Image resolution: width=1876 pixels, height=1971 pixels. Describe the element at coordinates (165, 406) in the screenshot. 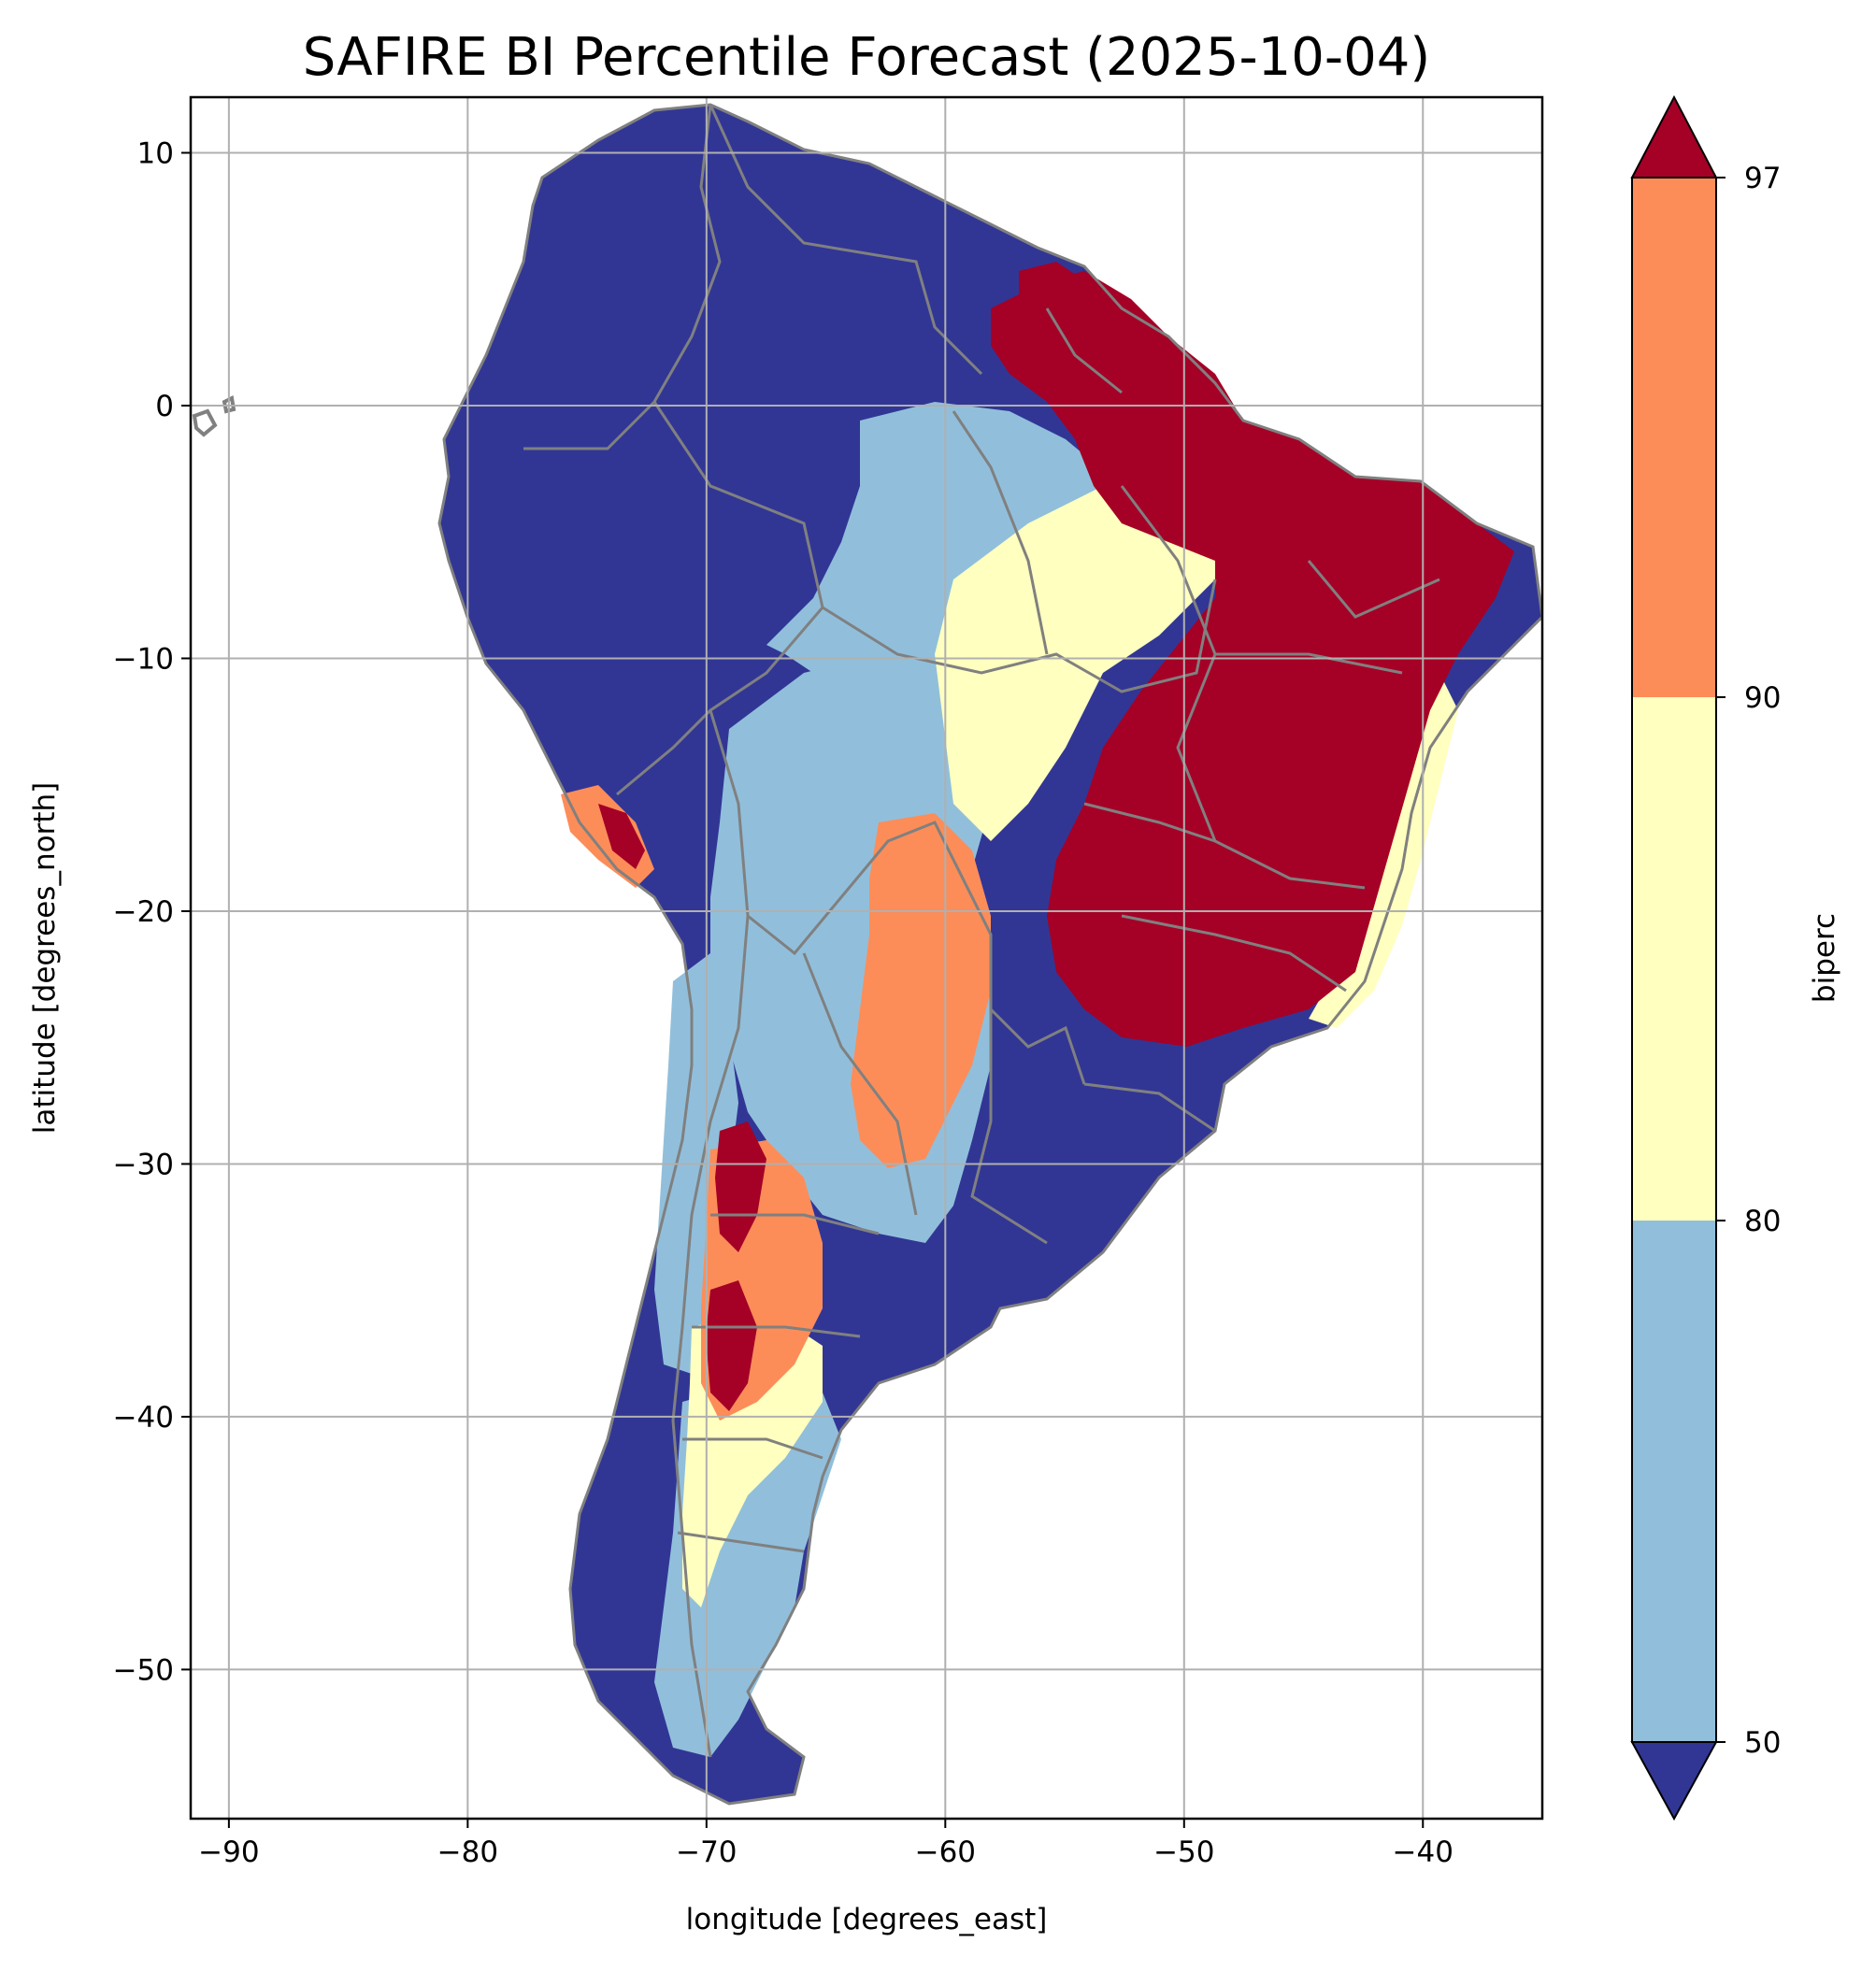

I see `y-tick-label: 0` at that location.